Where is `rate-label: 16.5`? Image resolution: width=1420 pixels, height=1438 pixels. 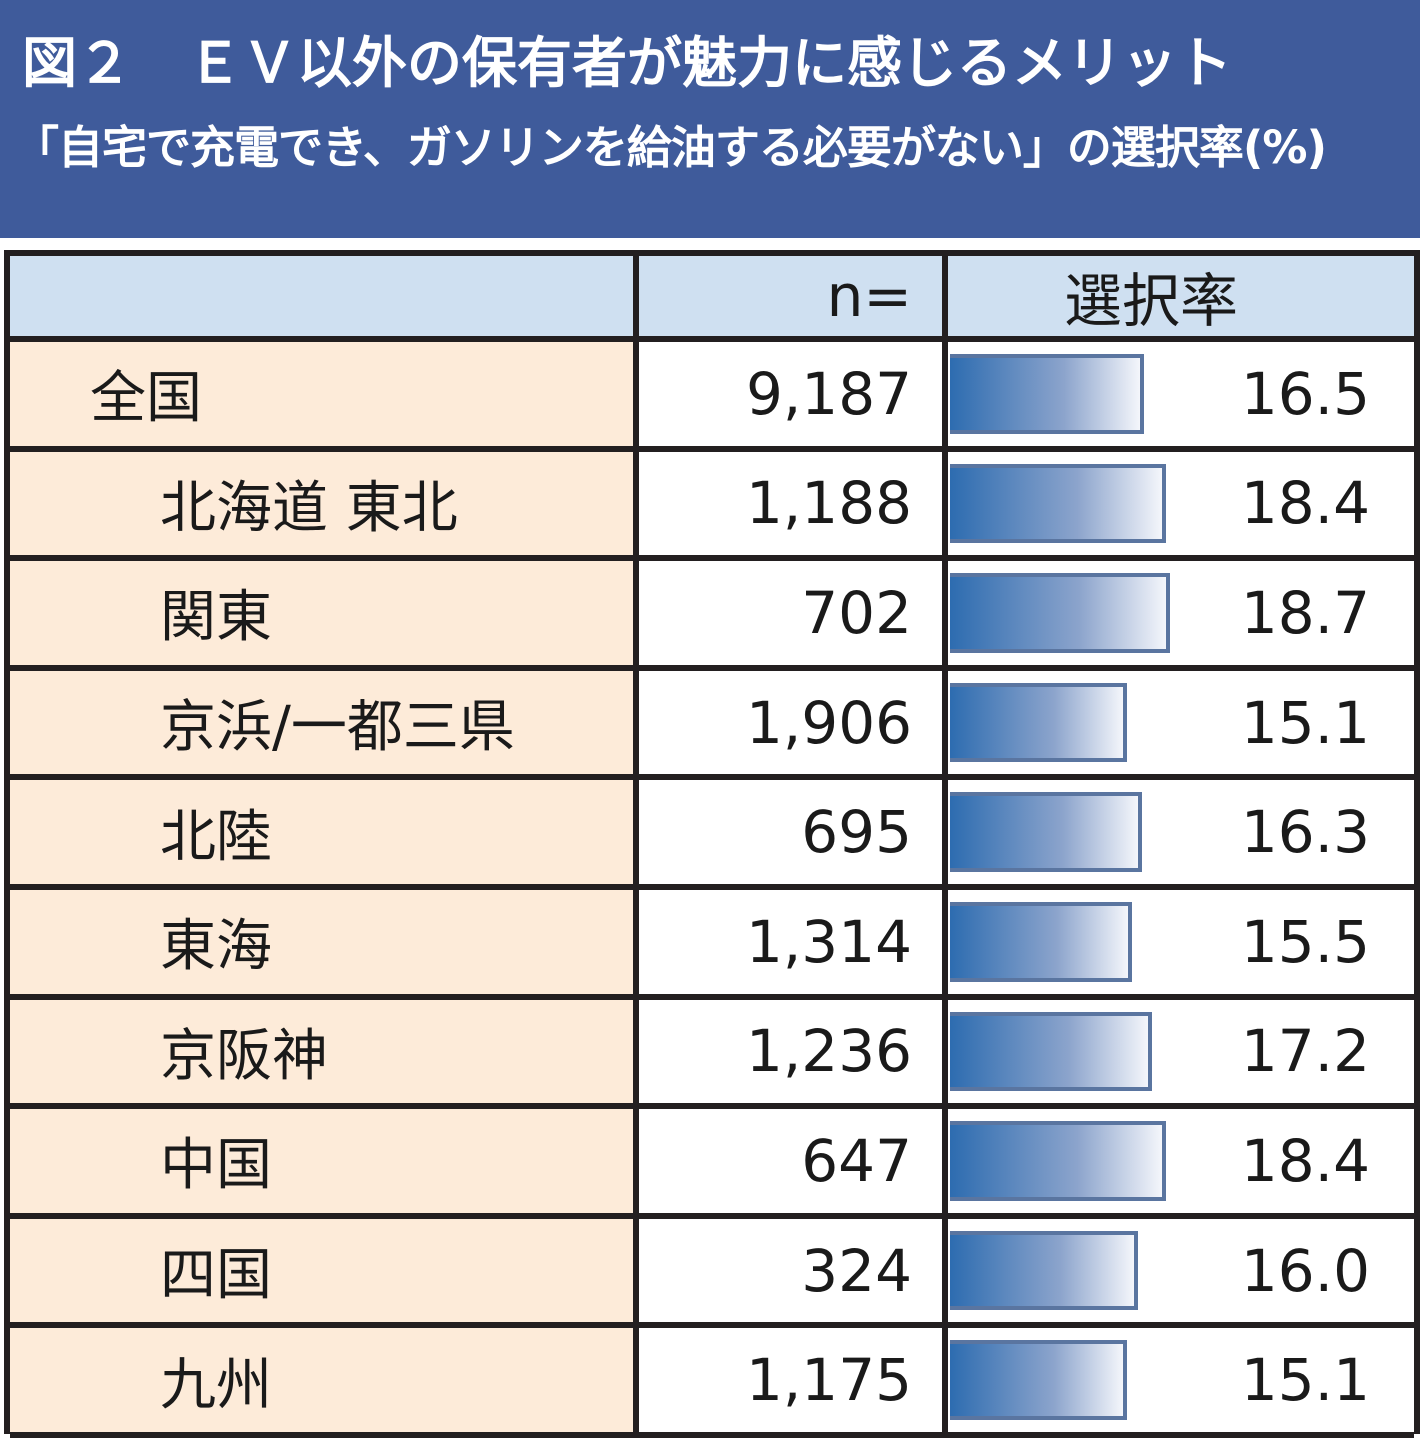
rate-label: 16.5 is located at coordinates (1305, 393).